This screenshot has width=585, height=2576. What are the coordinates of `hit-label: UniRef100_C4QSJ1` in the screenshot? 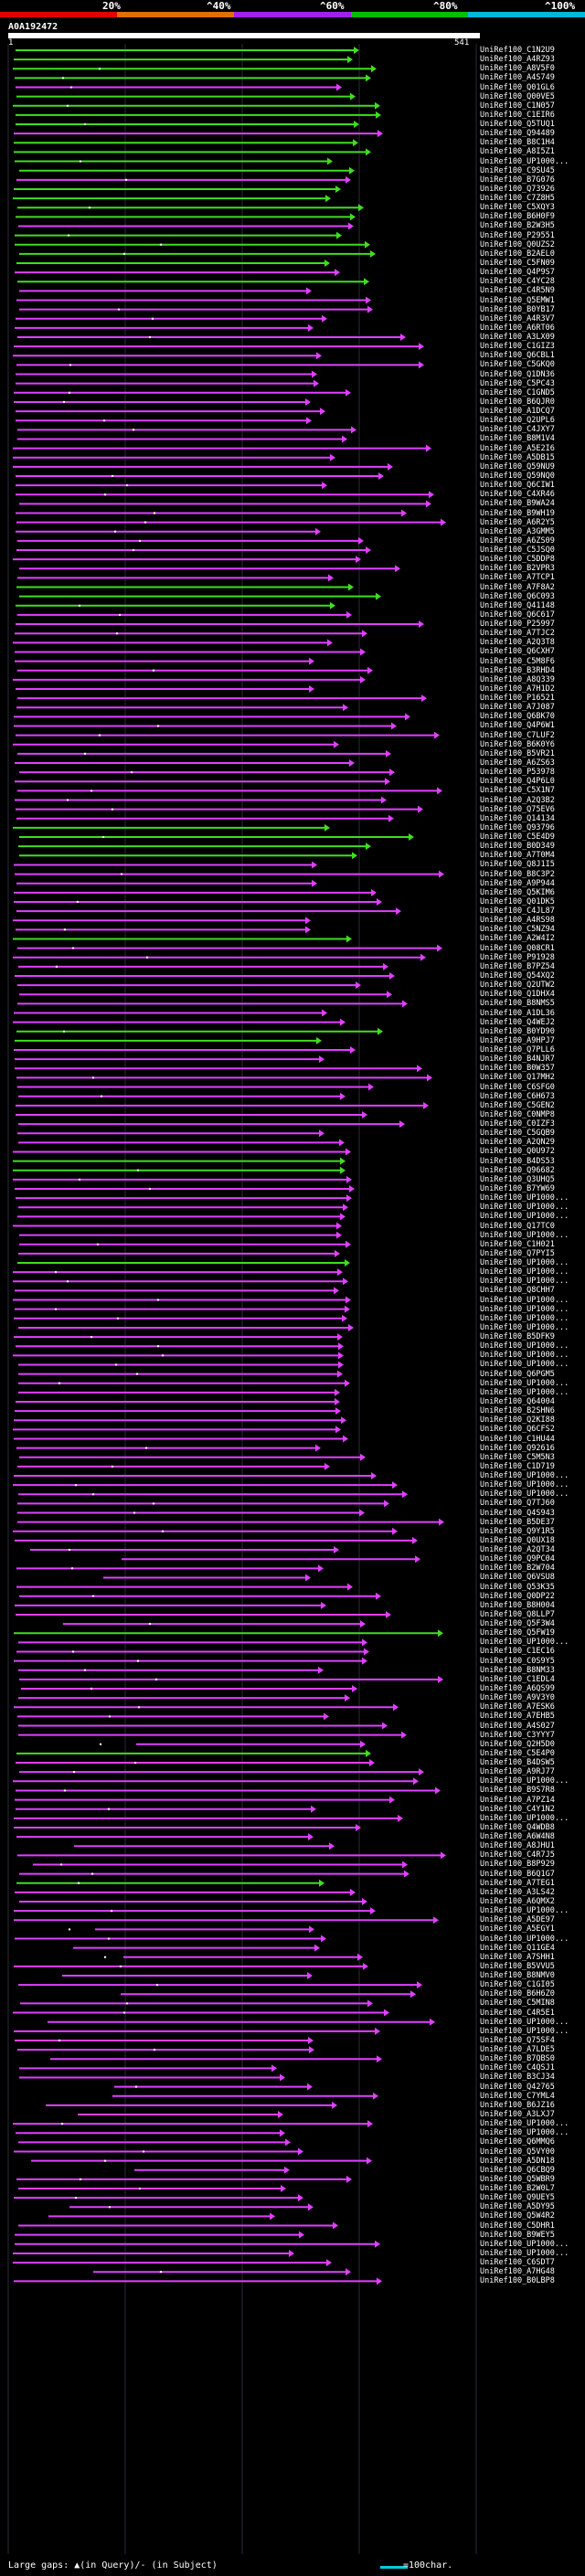 It's located at (517, 2068).